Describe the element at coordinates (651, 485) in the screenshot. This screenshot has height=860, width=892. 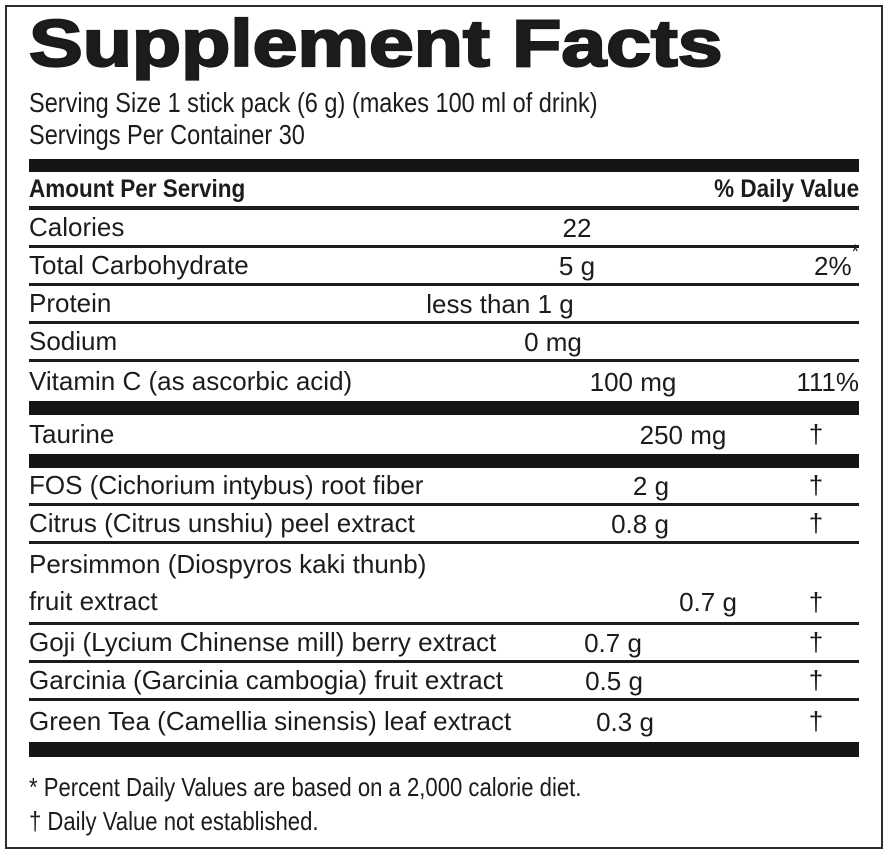
I see `nutrient-amount: 2 g` at that location.